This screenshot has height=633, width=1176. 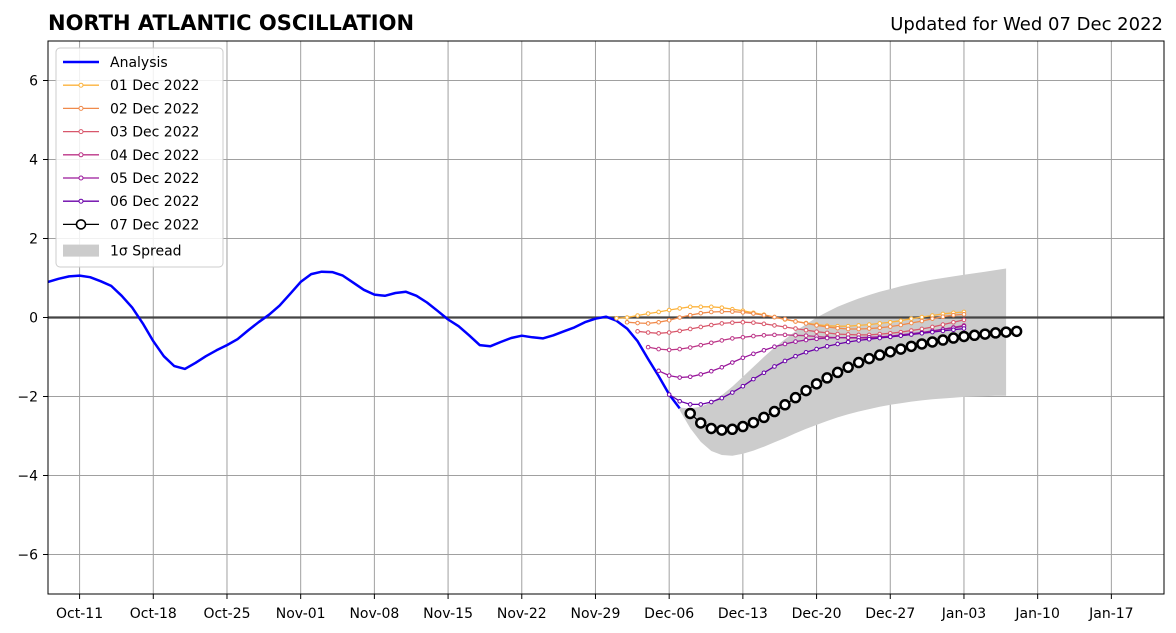 I want to click on legend-item: 03 Dec 2022, so click(x=131, y=133).